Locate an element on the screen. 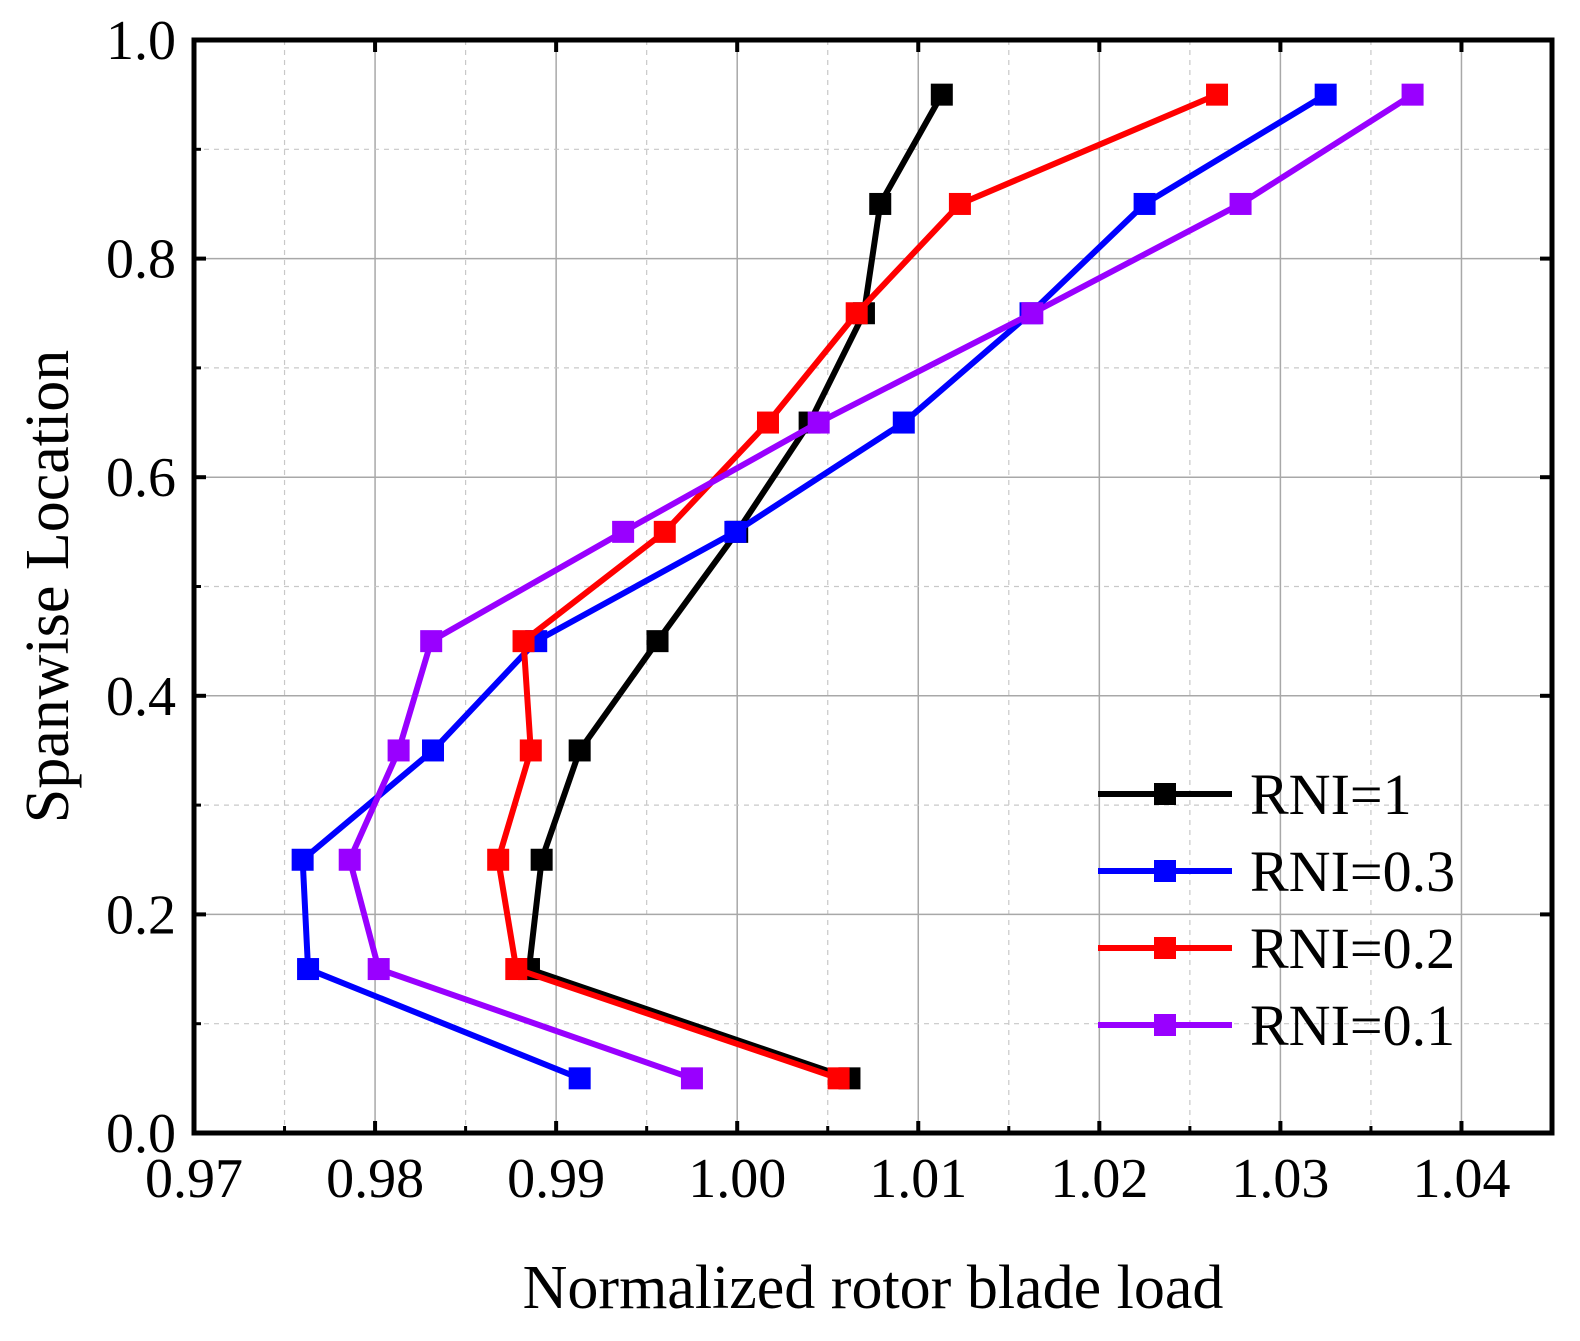 The height and width of the screenshot is (1341, 1580). legend-entry: RNI=0.1 is located at coordinates (1276, 1025).